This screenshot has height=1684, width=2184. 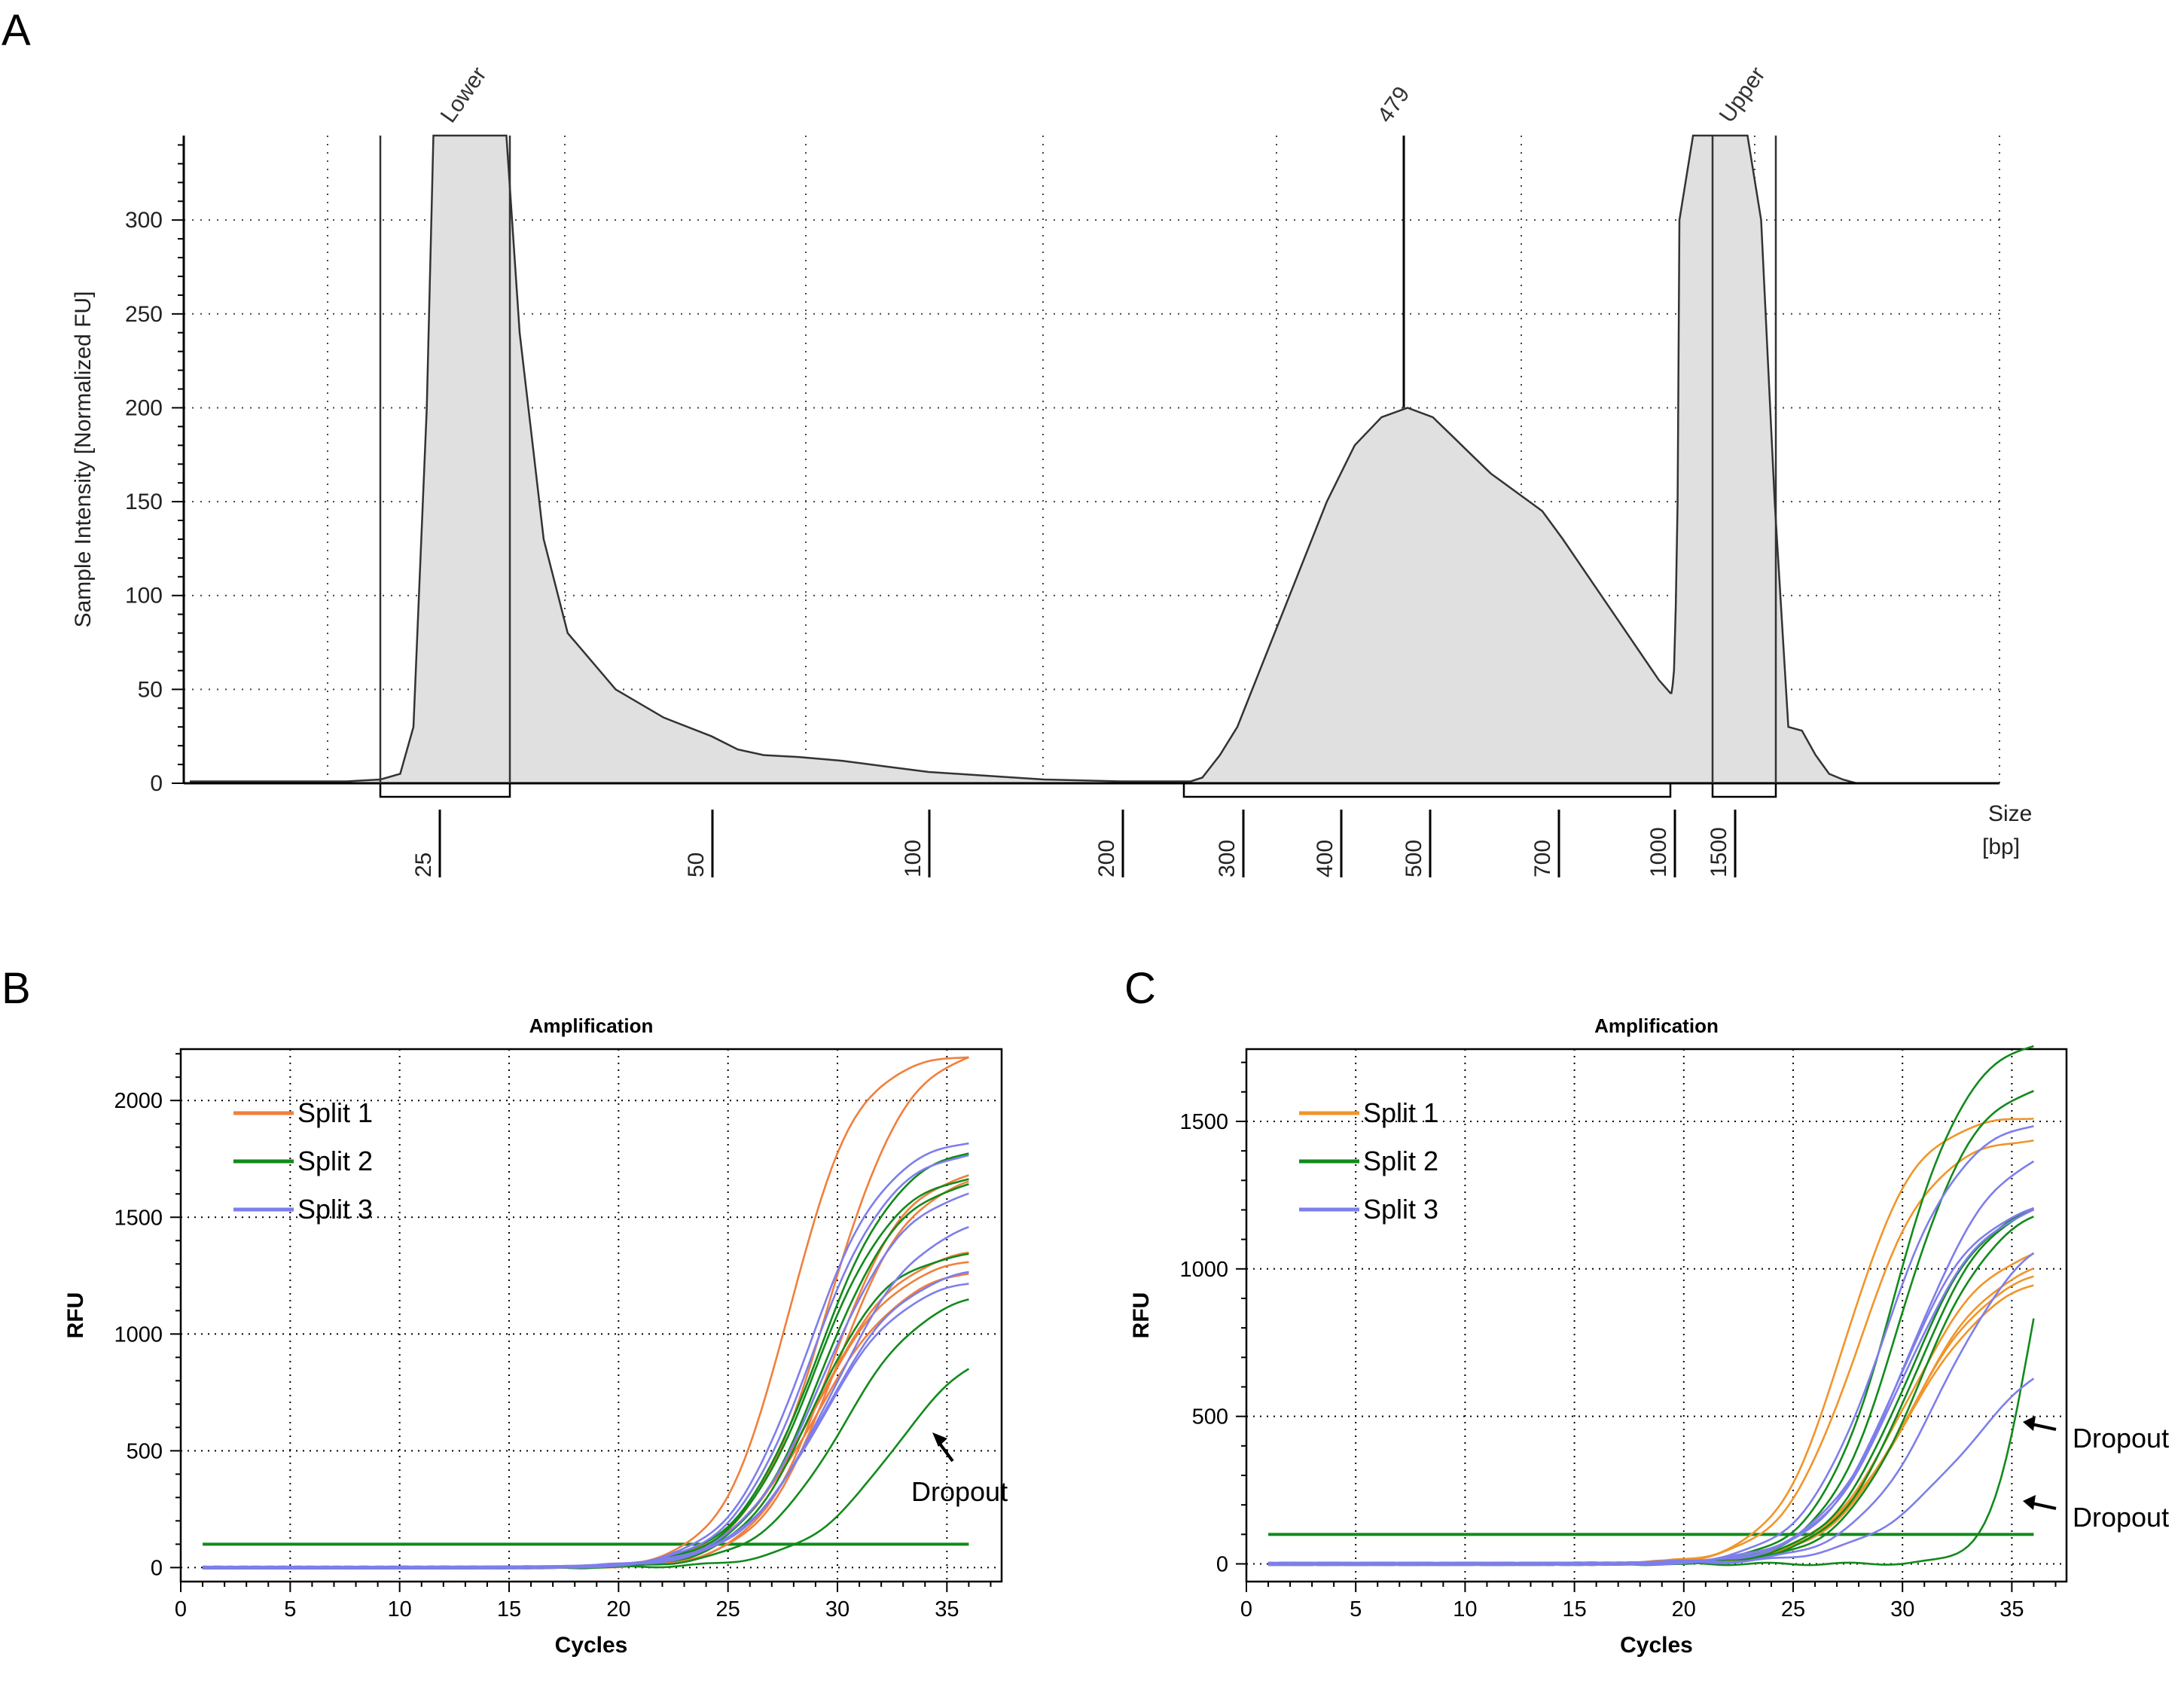 I want to click on ladder-tick-label: 1000, so click(x=1658, y=852).